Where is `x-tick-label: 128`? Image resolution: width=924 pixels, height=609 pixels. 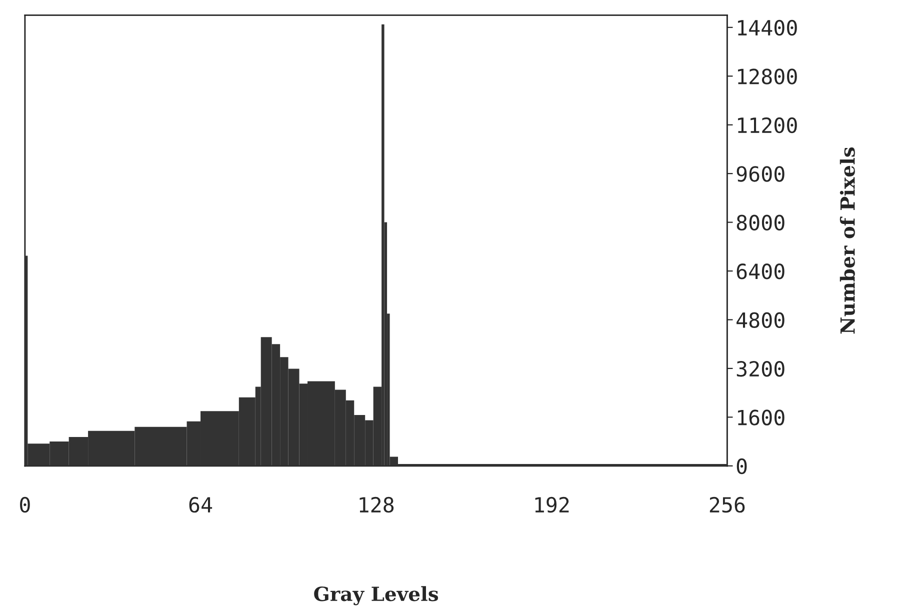
x-tick-label: 128 is located at coordinates (377, 504).